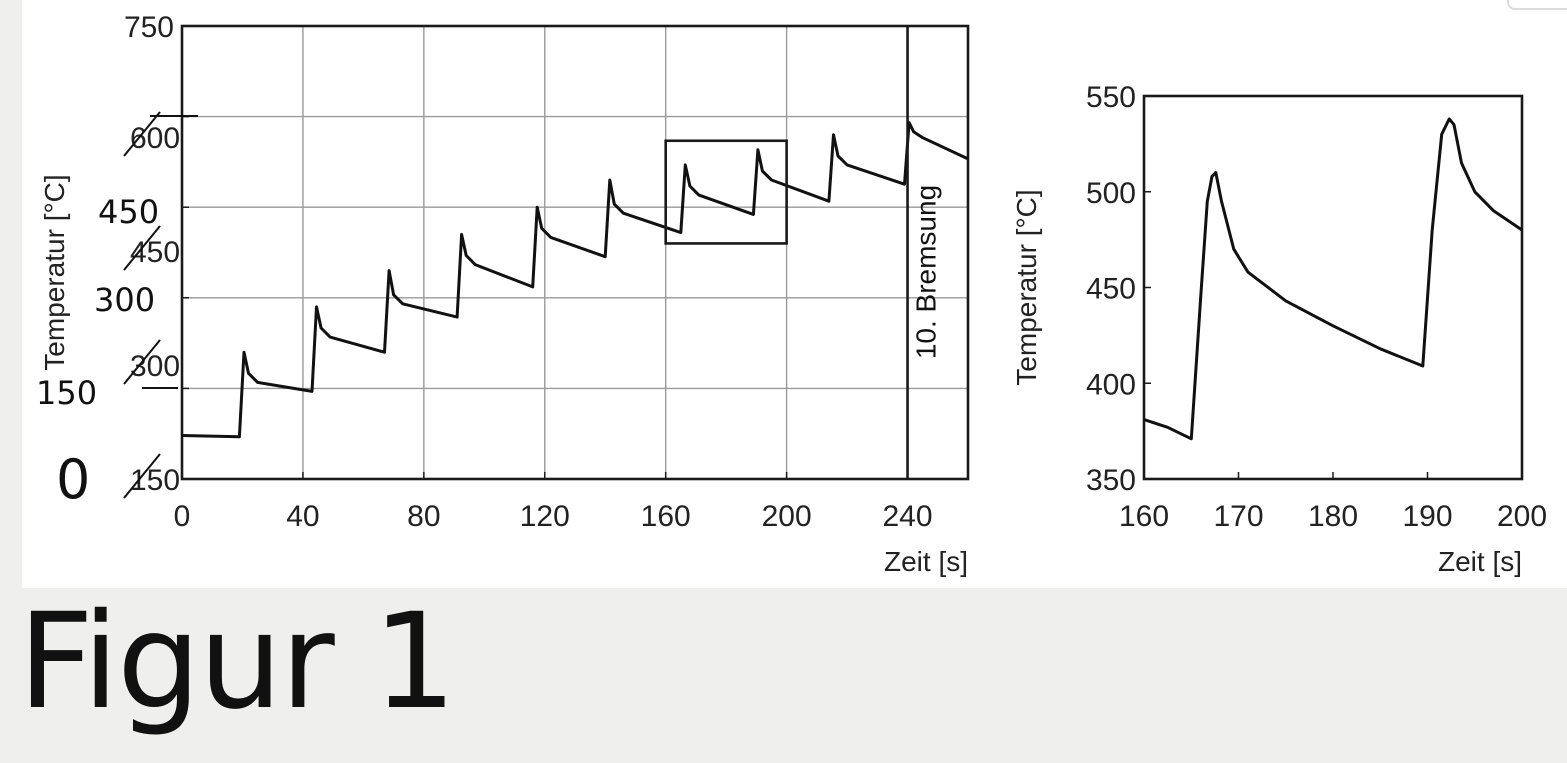 Image resolution: width=1567 pixels, height=763 pixels. I want to click on chart2-y-axis-label: Temperatur [°C], so click(1026, 287).